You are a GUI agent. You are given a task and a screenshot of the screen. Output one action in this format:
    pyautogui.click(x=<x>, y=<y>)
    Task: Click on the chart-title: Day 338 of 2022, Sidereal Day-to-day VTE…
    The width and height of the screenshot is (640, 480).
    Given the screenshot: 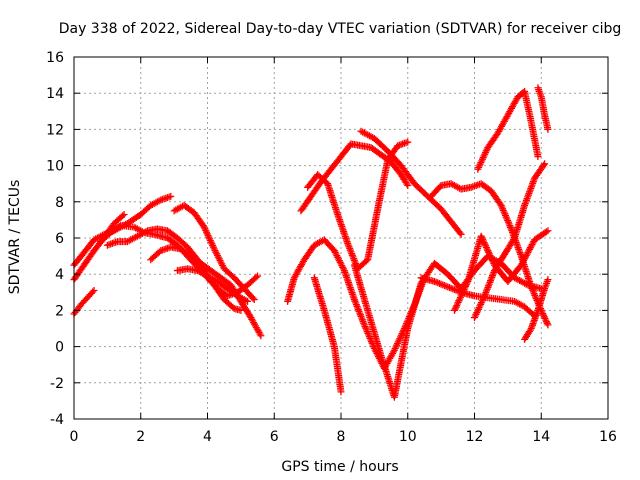 What is the action you would take?
    pyautogui.click(x=340, y=29)
    